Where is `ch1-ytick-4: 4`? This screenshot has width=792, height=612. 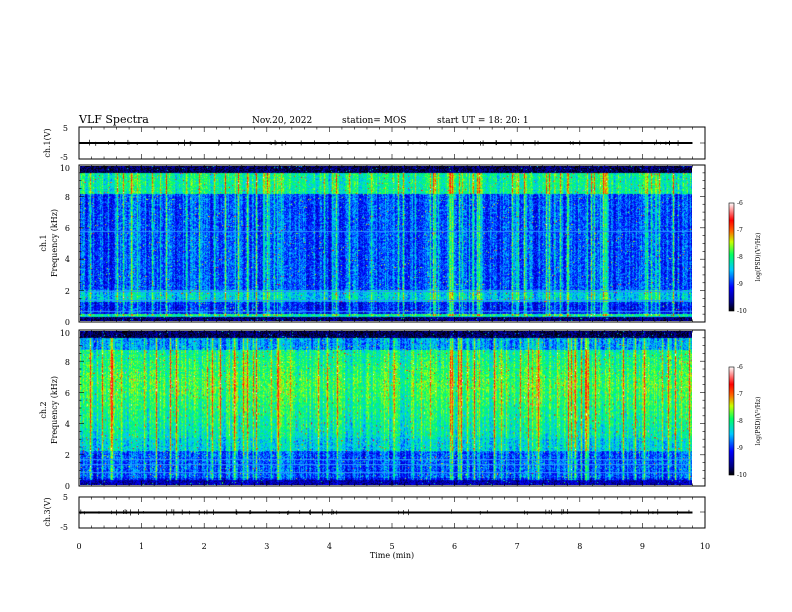 ch1-ytick-4: 4 is located at coordinates (67, 259).